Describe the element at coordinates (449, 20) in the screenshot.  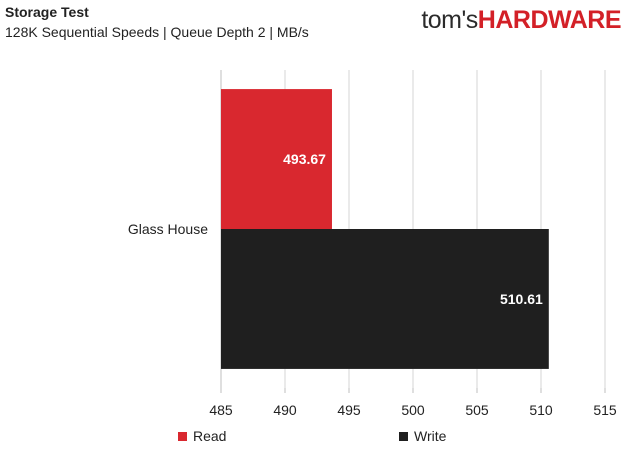
I see `logo-text-toms: tom's` at that location.